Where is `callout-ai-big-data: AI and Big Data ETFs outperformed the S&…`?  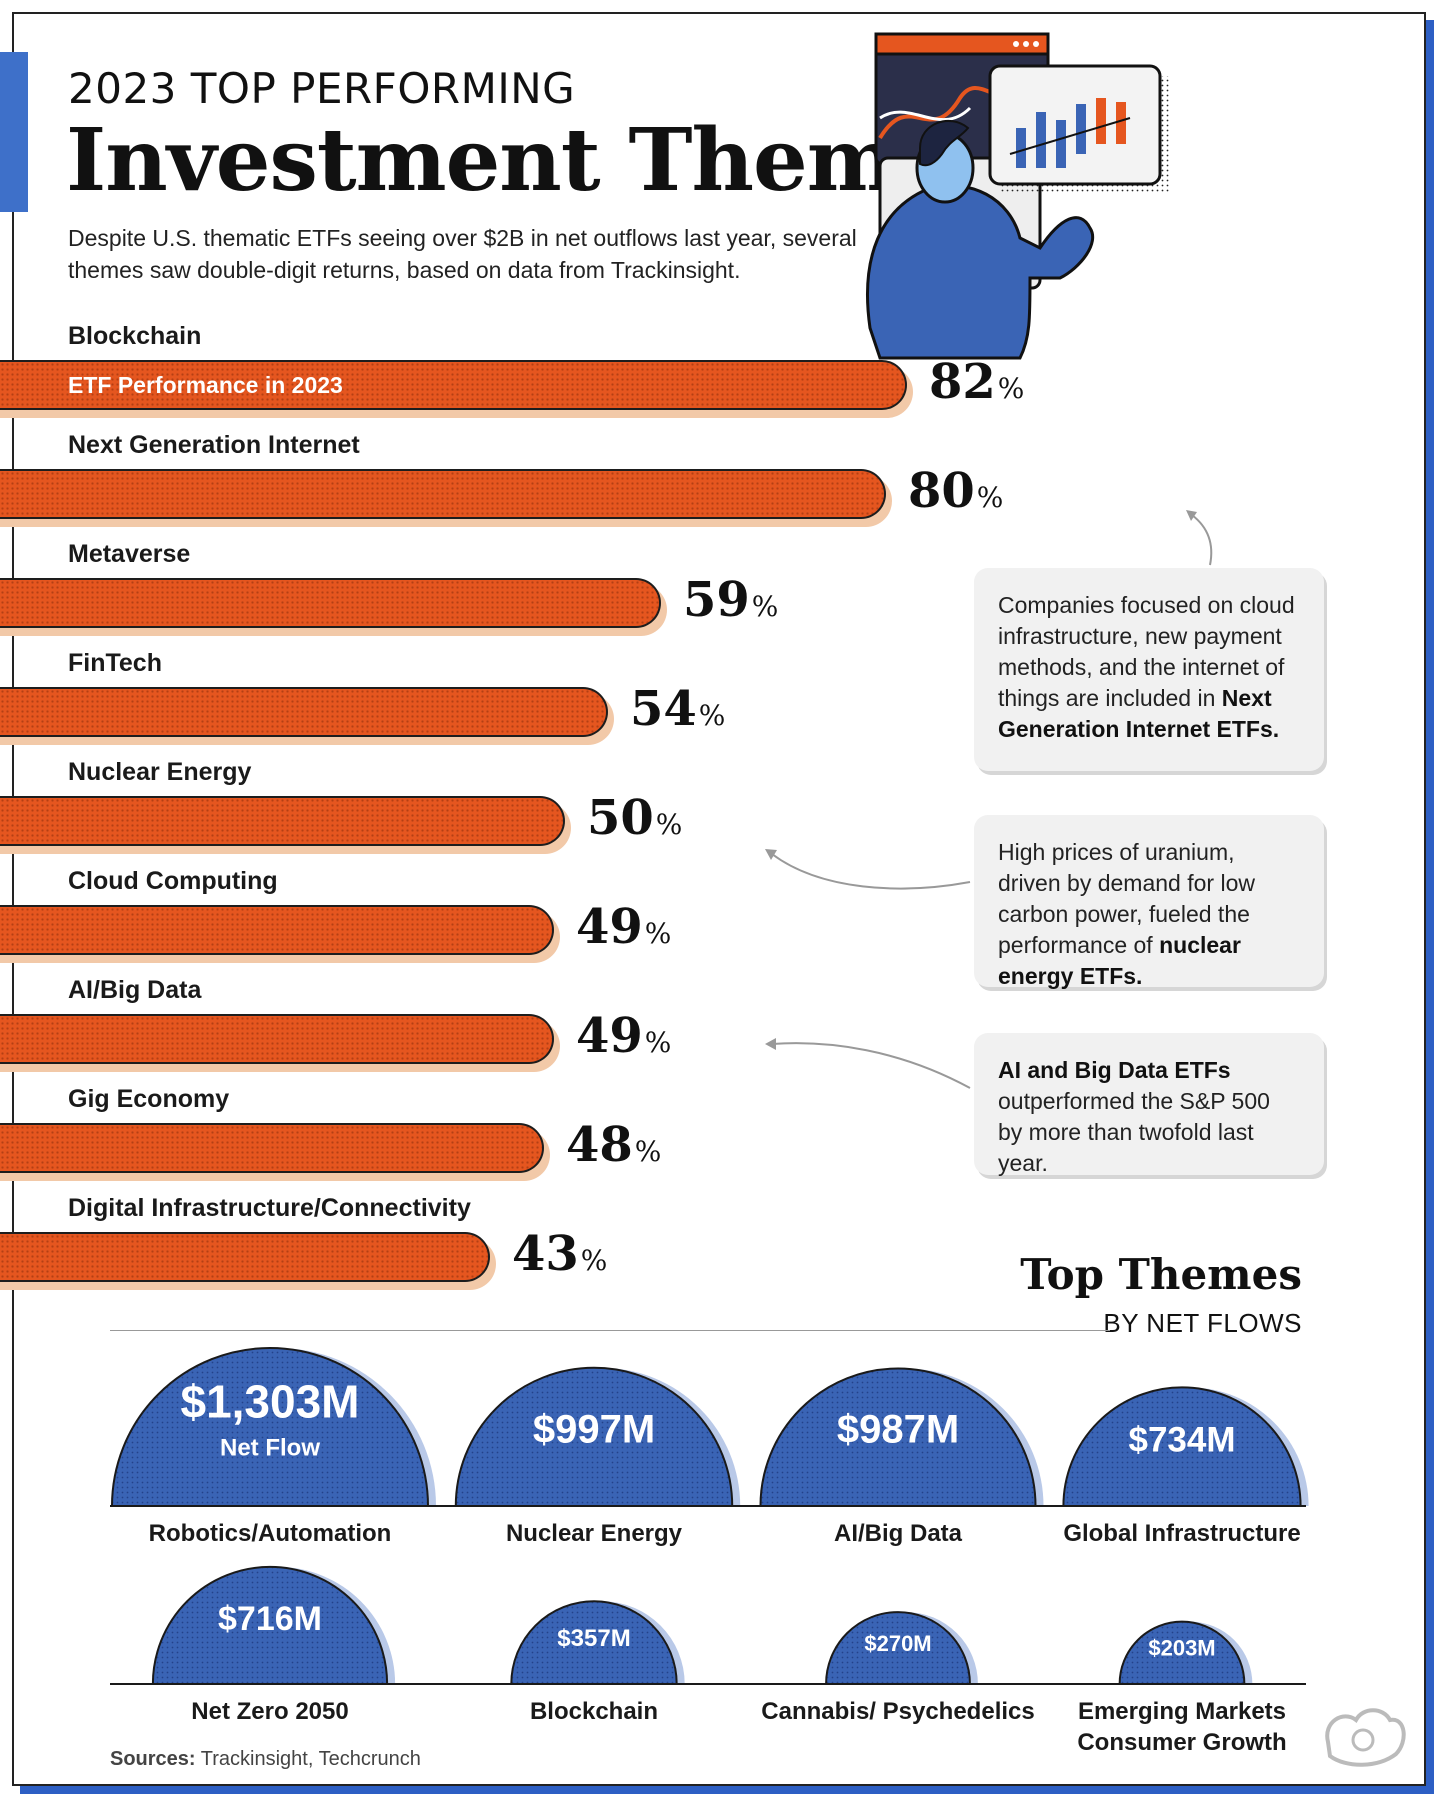 callout-ai-big-data: AI and Big Data ETFs outperformed the S&… is located at coordinates (1149, 1104).